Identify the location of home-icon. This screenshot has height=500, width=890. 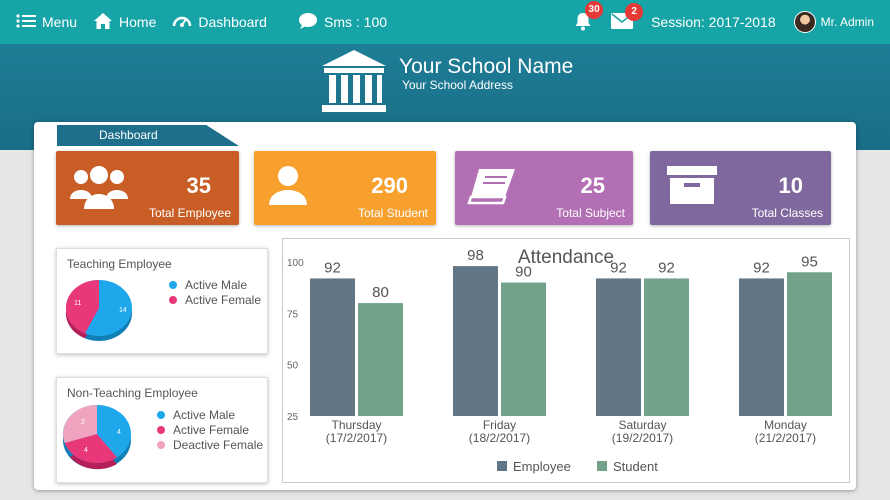
(103, 22).